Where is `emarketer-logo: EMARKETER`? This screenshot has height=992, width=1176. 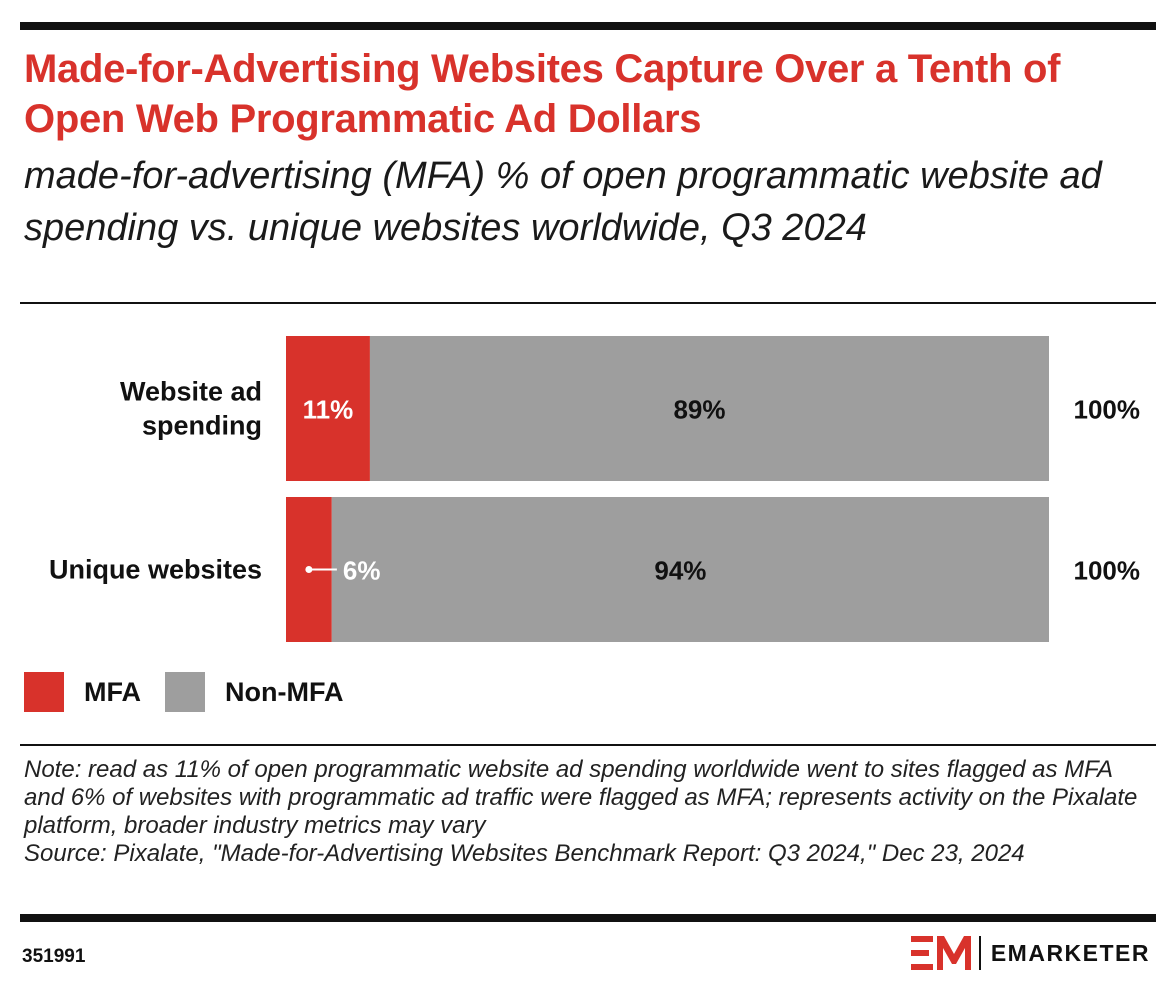
emarketer-logo: EMARKETER is located at coordinates (1030, 953).